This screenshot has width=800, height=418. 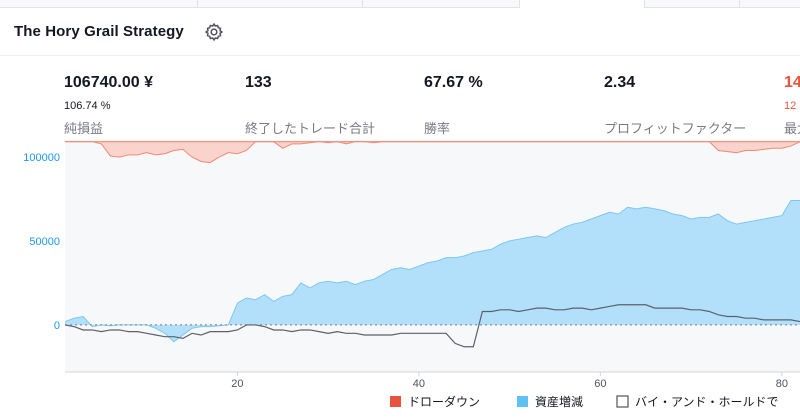 I want to click on window-tab-strip, so click(x=400, y=4).